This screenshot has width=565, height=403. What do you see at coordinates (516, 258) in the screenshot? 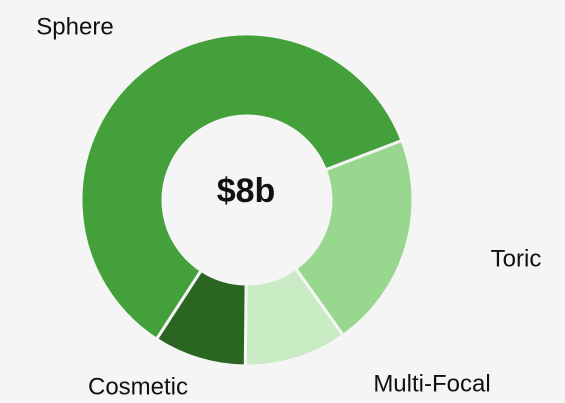
I see `slice-label: Toric` at bounding box center [516, 258].